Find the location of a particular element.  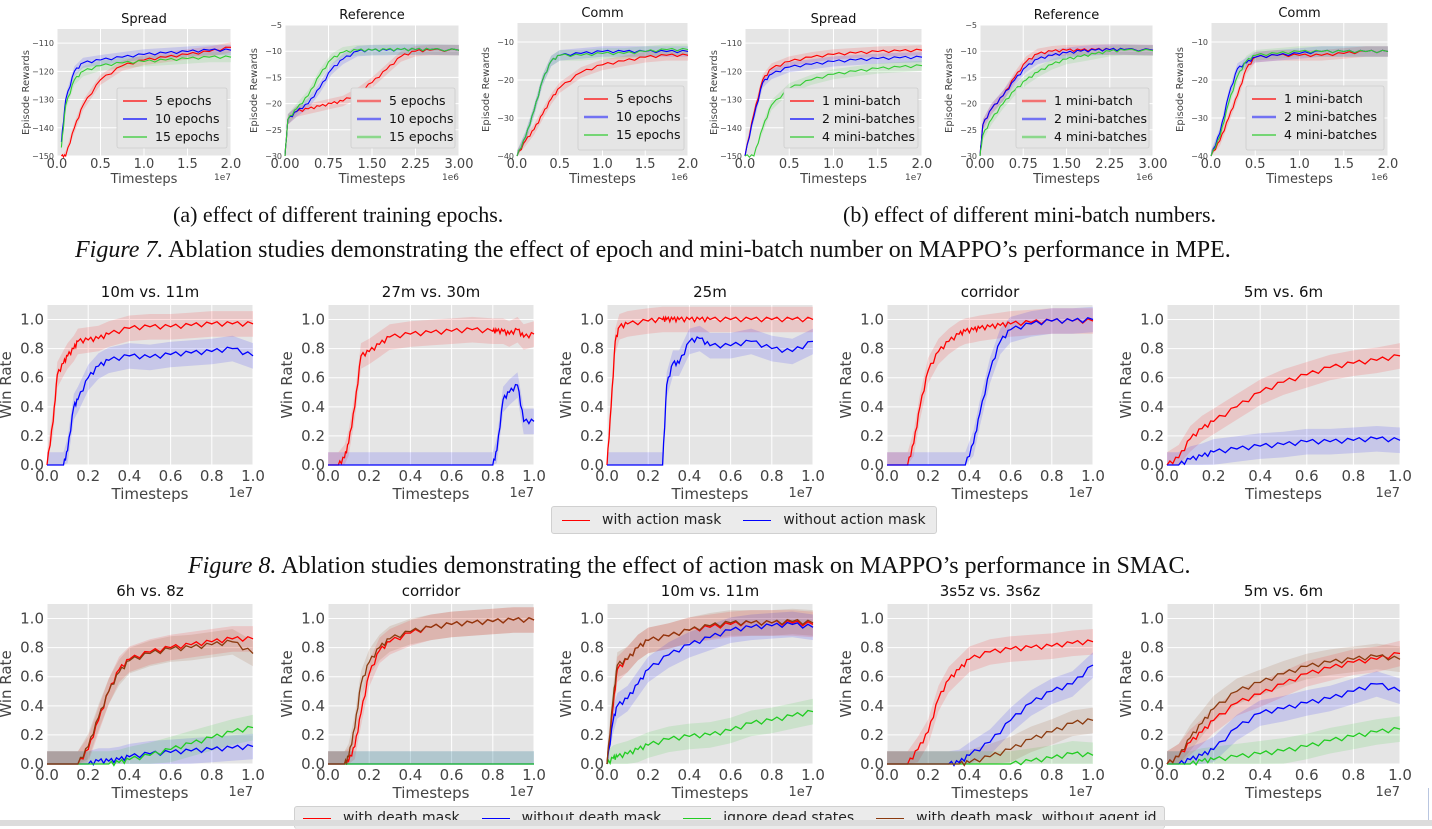

y-tick-label: −5 is located at coordinates (276, 25).